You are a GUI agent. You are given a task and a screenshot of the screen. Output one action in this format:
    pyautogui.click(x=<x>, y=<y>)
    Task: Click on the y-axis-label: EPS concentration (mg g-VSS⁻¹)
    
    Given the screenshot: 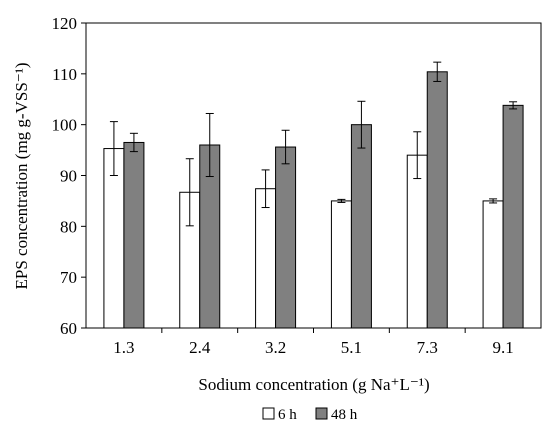 What is the action you would take?
    pyautogui.click(x=21, y=175)
    